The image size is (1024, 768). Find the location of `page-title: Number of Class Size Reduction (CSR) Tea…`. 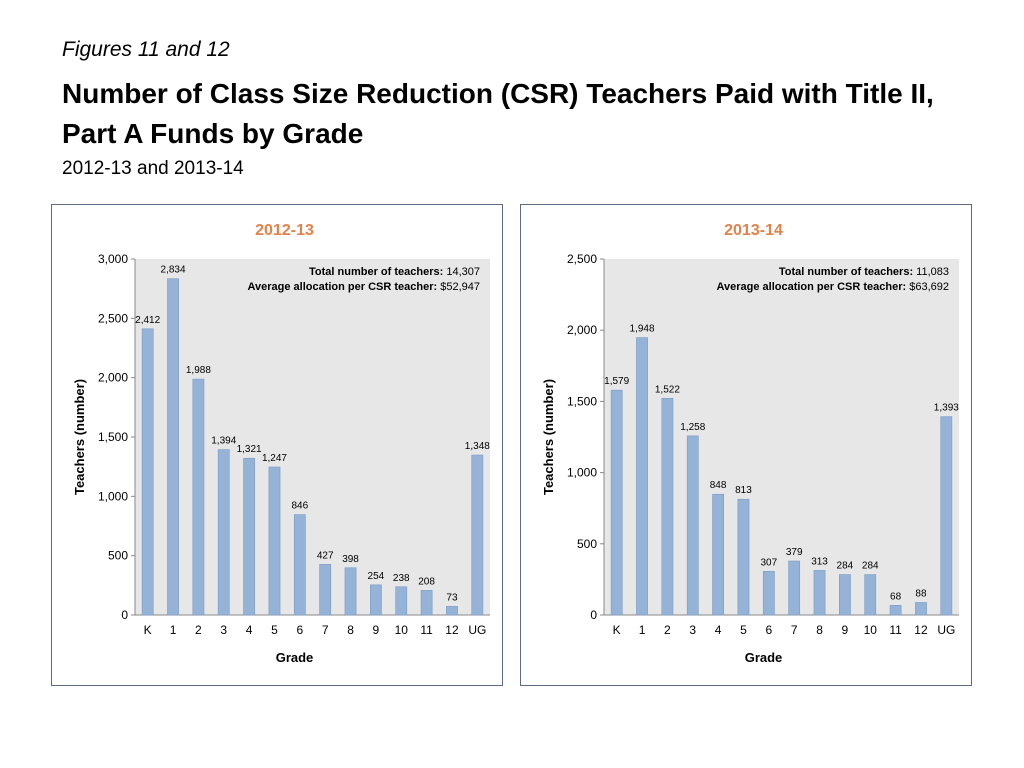

page-title: Number of Class Size Reduction (CSR) Tea… is located at coordinates (498, 113).